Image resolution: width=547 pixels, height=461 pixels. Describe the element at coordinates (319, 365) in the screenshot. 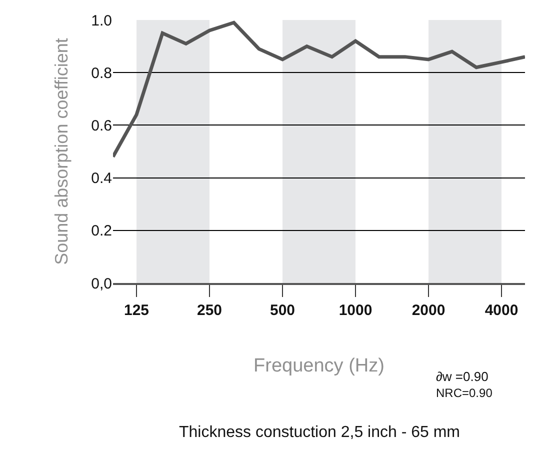

I see `x-axis-title: Frequency (Hz)` at that location.